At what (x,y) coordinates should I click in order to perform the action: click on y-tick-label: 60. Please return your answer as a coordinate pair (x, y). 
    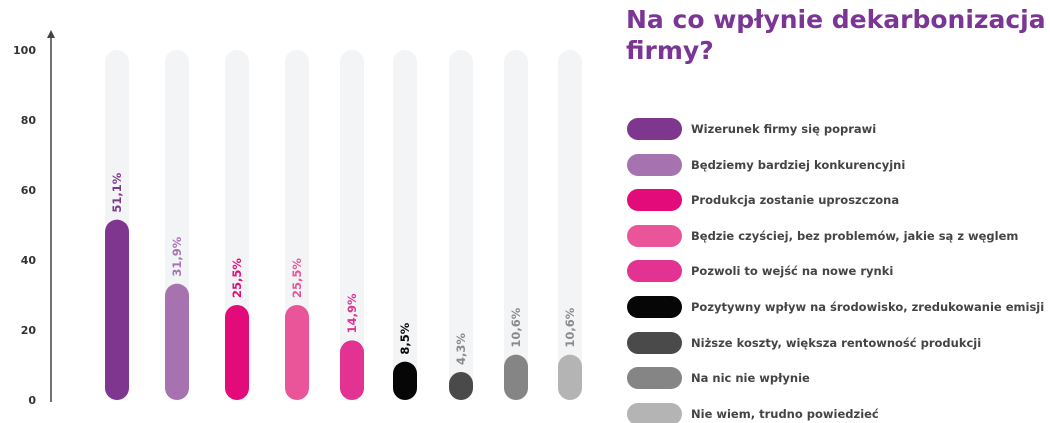
    Looking at the image, I should click on (29, 190).